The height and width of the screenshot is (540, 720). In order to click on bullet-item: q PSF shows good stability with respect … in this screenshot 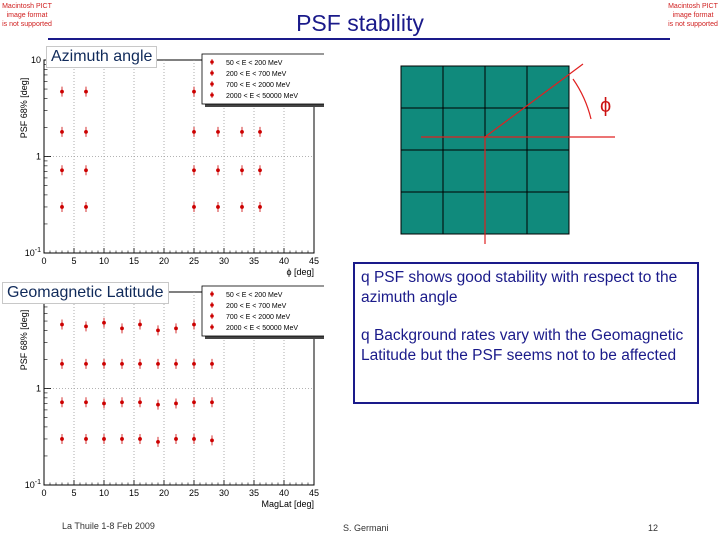, I will do `click(526, 288)`.